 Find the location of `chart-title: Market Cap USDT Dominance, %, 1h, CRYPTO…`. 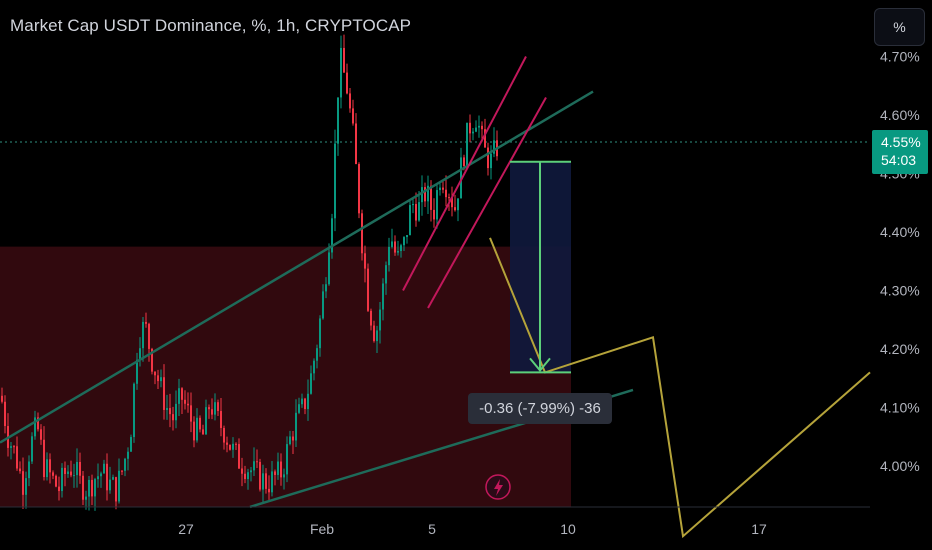

chart-title: Market Cap USDT Dominance, %, 1h, CRYPTO… is located at coordinates (211, 25).